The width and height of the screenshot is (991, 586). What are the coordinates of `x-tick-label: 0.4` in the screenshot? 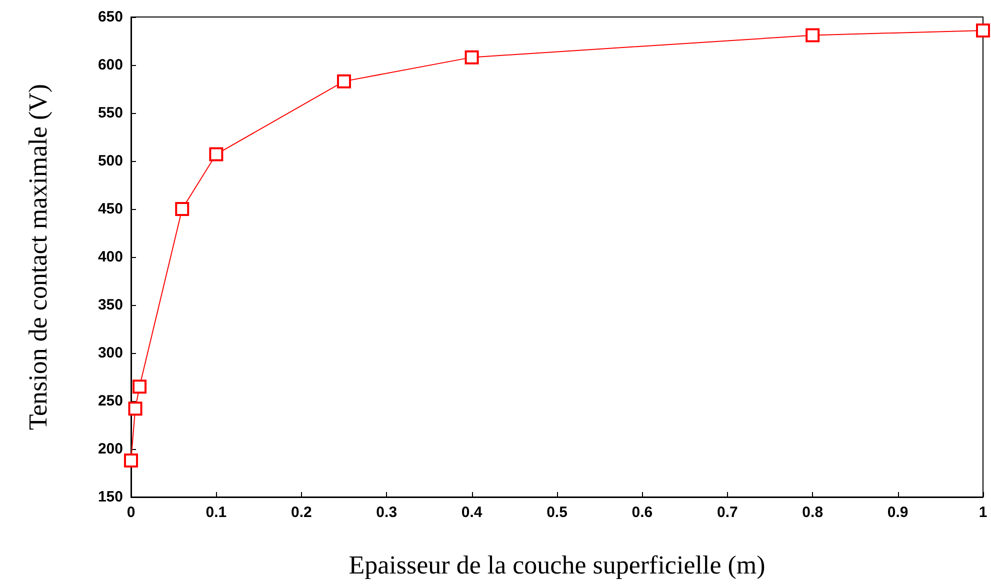 It's located at (472, 512).